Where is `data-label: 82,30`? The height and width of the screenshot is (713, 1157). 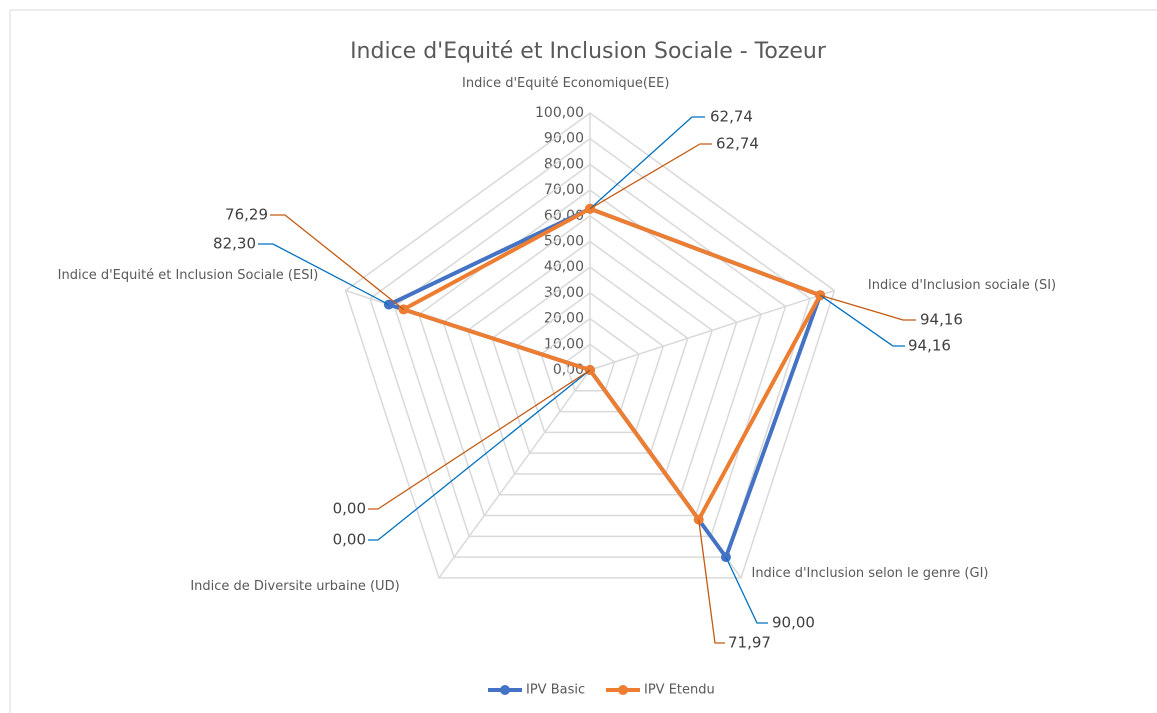 data-label: 82,30 is located at coordinates (234, 244).